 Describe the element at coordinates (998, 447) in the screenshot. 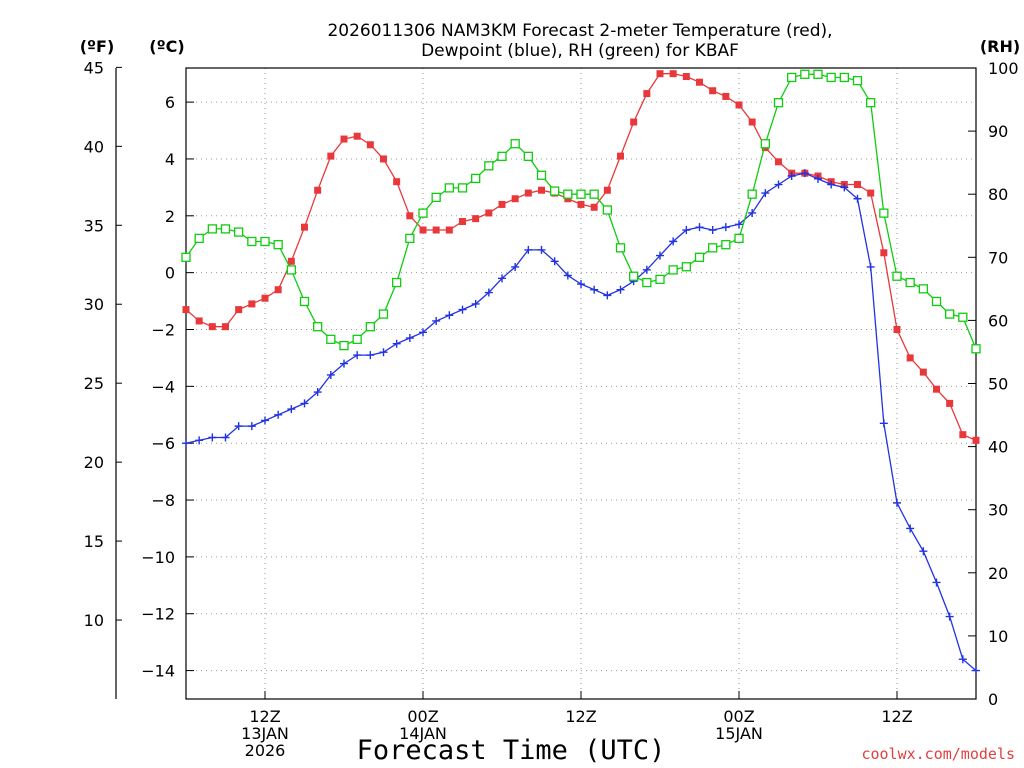

I see `rh-tick-label: 40` at that location.